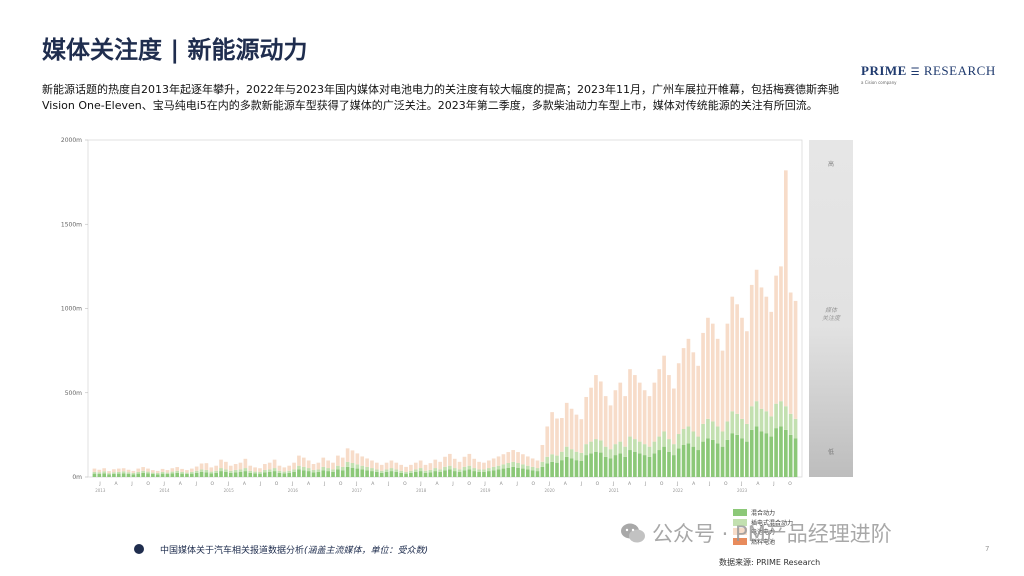 This screenshot has height=576, width=1024. Describe the element at coordinates (790, 484) in the screenshot. I see `x-tick-label: O` at that location.